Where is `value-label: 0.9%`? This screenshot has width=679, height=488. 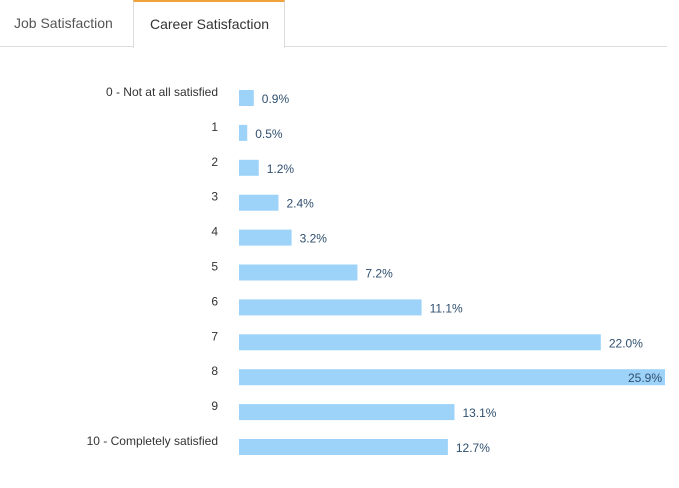
value-label: 0.9% is located at coordinates (276, 99).